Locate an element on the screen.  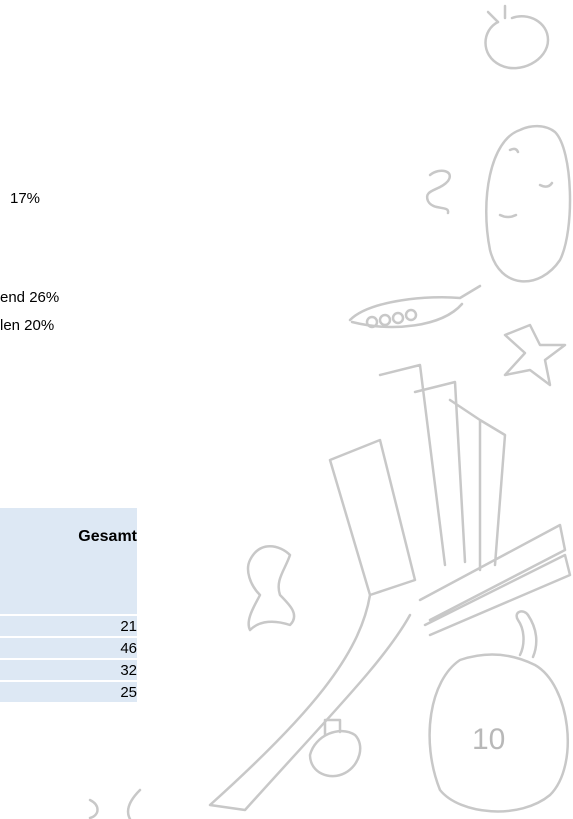
table: Gesamt 21 46 32 25 is located at coordinates (68, 606).